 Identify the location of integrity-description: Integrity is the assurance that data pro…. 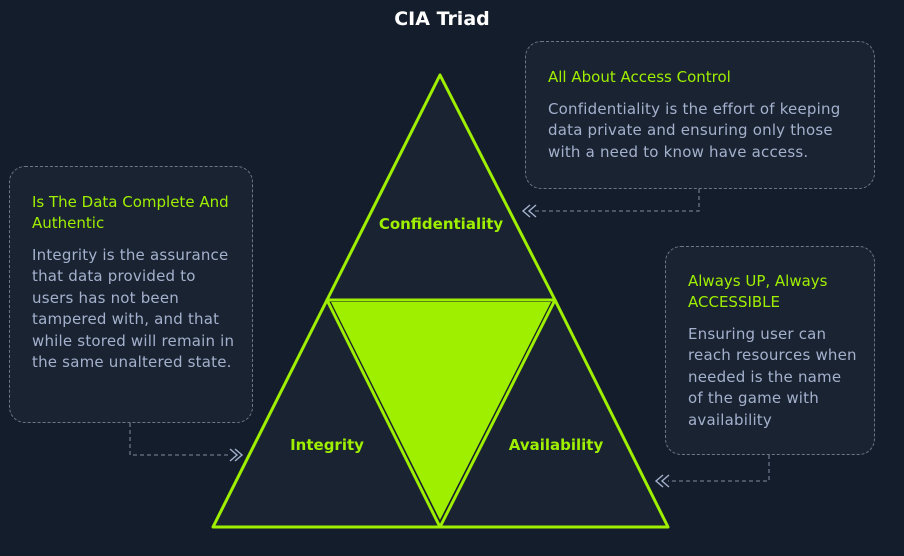
(133, 309).